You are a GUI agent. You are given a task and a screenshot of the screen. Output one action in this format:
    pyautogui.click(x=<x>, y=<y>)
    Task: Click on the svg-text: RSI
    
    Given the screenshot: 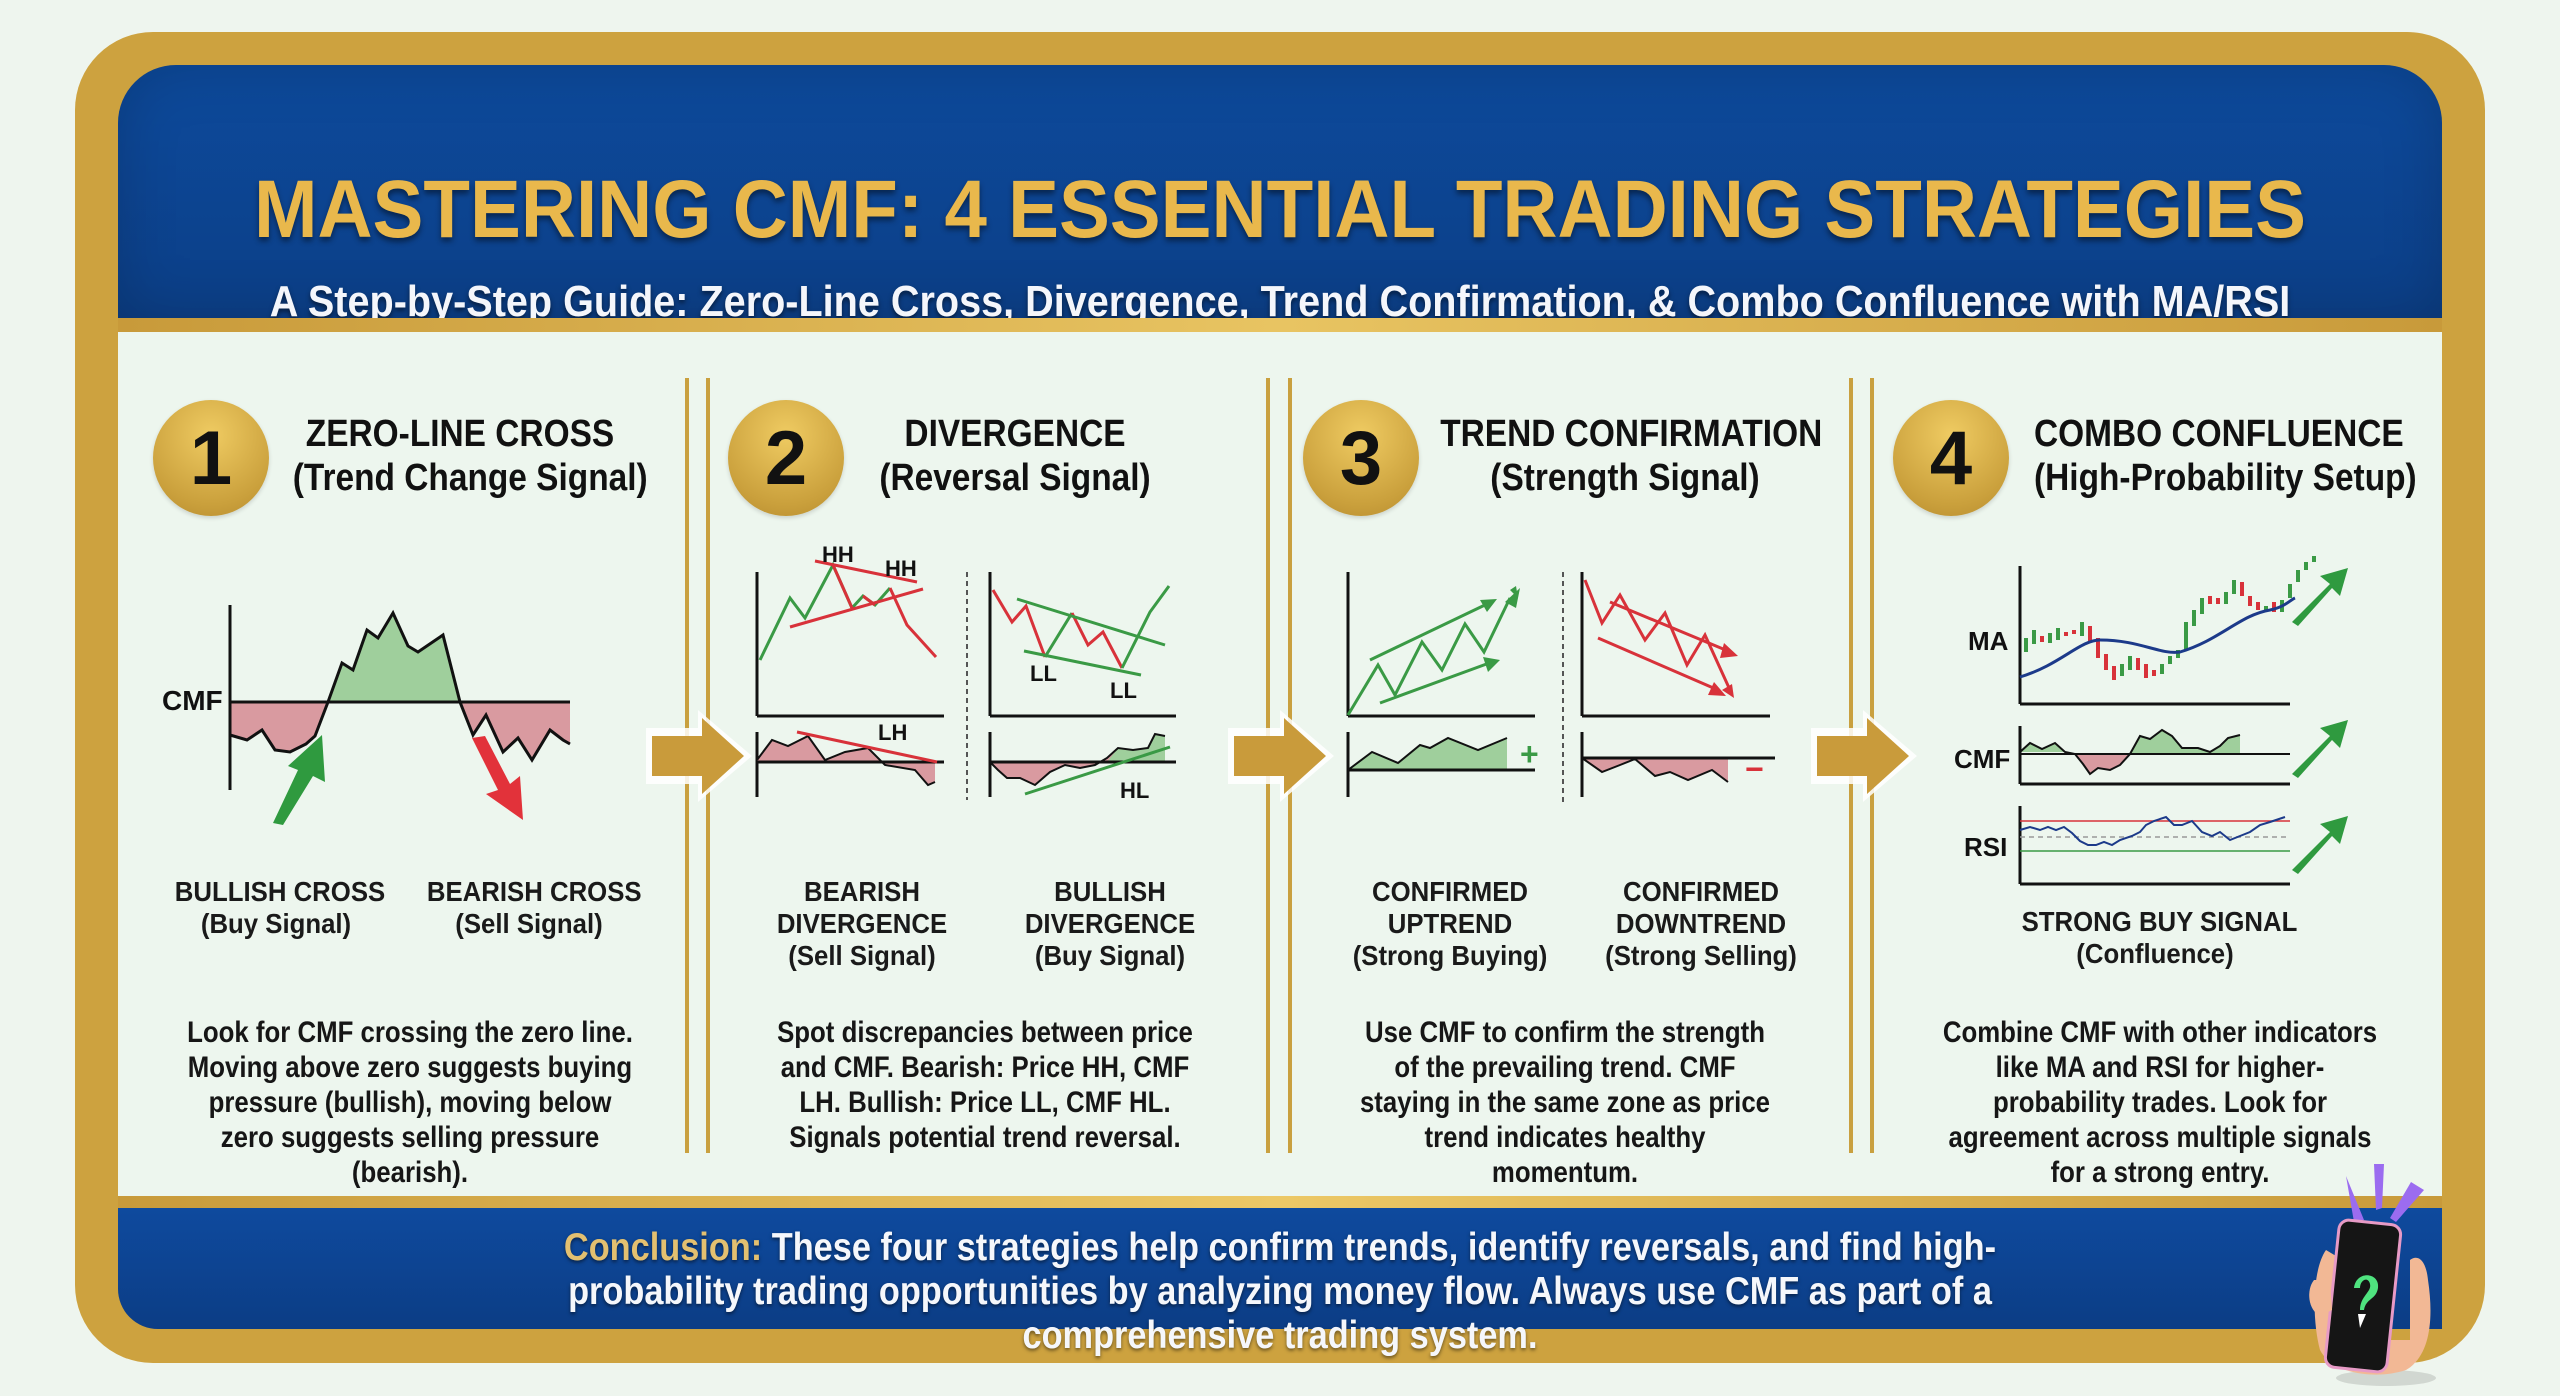 What is the action you would take?
    pyautogui.click(x=1985, y=847)
    